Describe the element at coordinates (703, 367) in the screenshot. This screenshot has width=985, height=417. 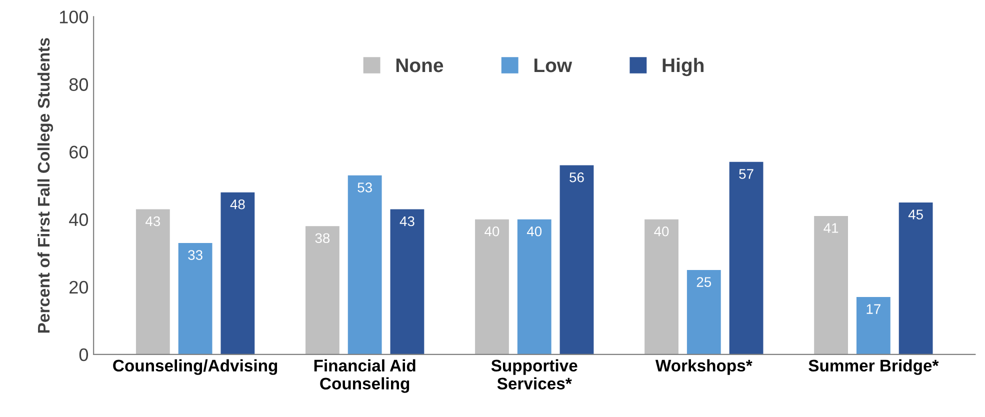
I see `x-tick-label: Workshops*` at that location.